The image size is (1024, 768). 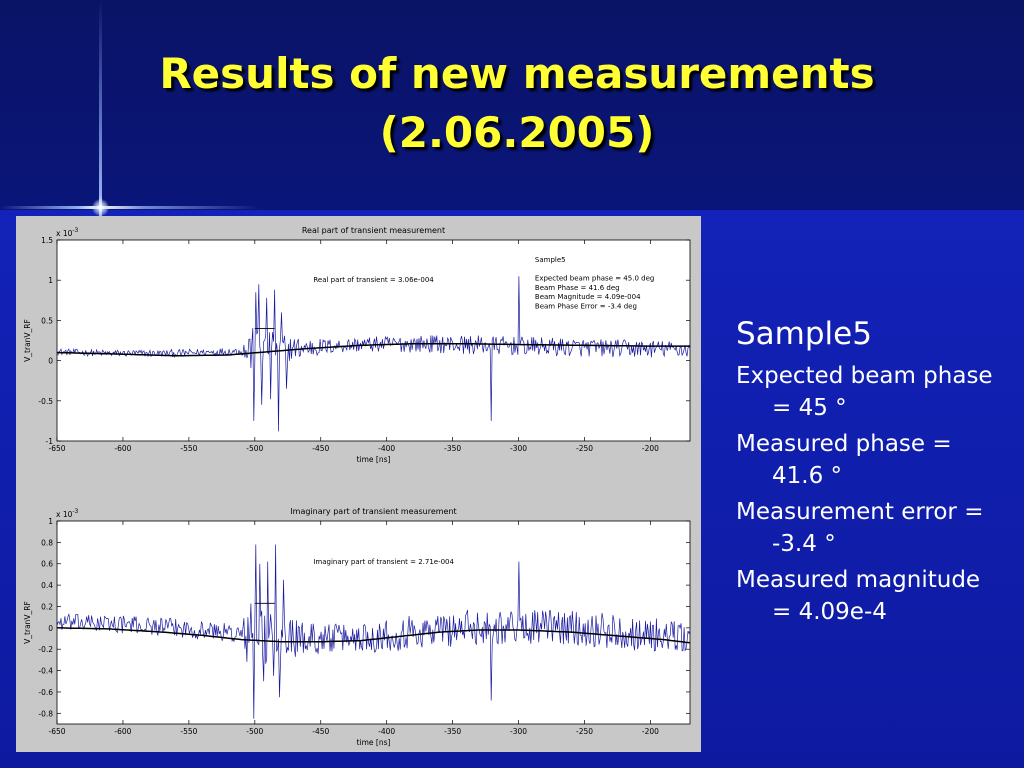 What do you see at coordinates (100, 207) in the screenshot?
I see `decorative-sparkle-icon` at bounding box center [100, 207].